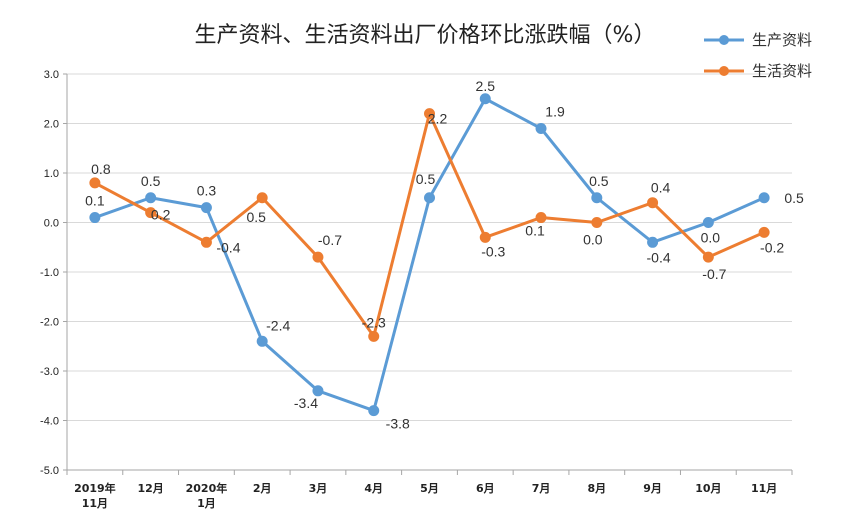  Describe the element at coordinates (555, 111) in the screenshot. I see `data-label: 1.9` at that location.